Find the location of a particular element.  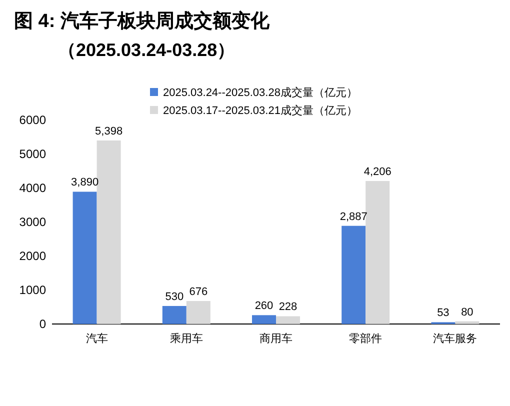

legend-label: 2025.03.24--2025.03.28成交量（亿元） is located at coordinates (260, 92).